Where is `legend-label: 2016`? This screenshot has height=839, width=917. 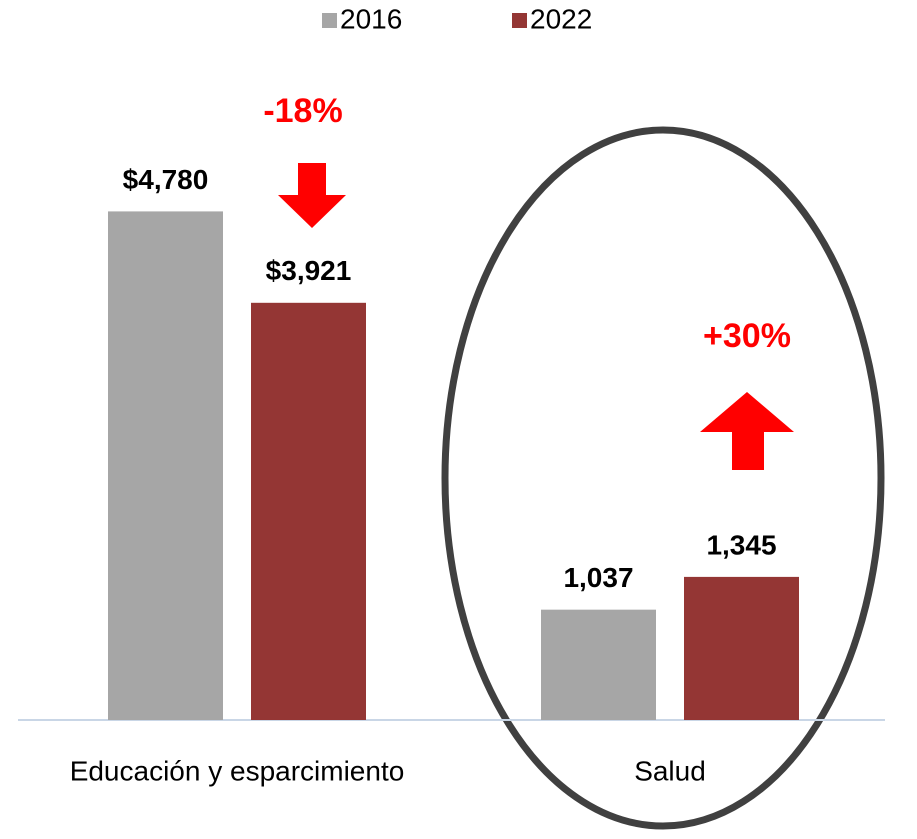 legend-label: 2016 is located at coordinates (371, 18).